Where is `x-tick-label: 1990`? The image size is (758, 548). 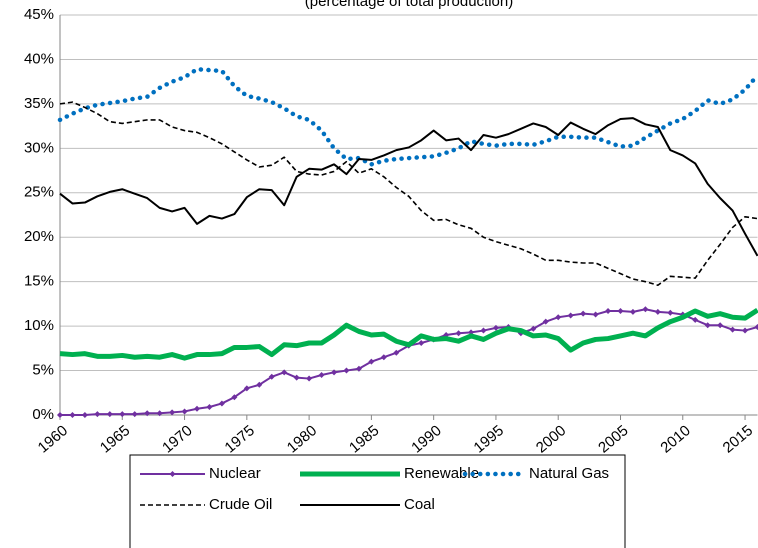
x-tick-label: 1990 is located at coordinates (426, 439).